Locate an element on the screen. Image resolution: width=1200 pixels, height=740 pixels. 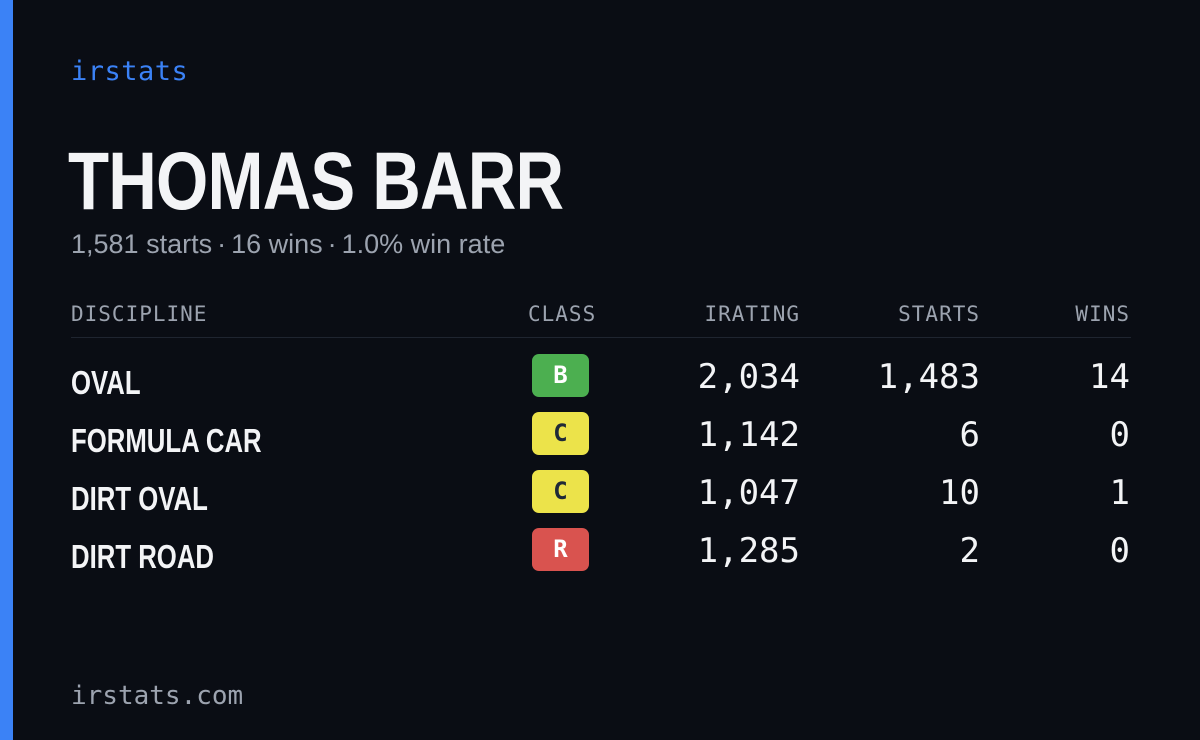
table-row-oval: OVAL B 2,034 1,483 14 is located at coordinates (601, 383).